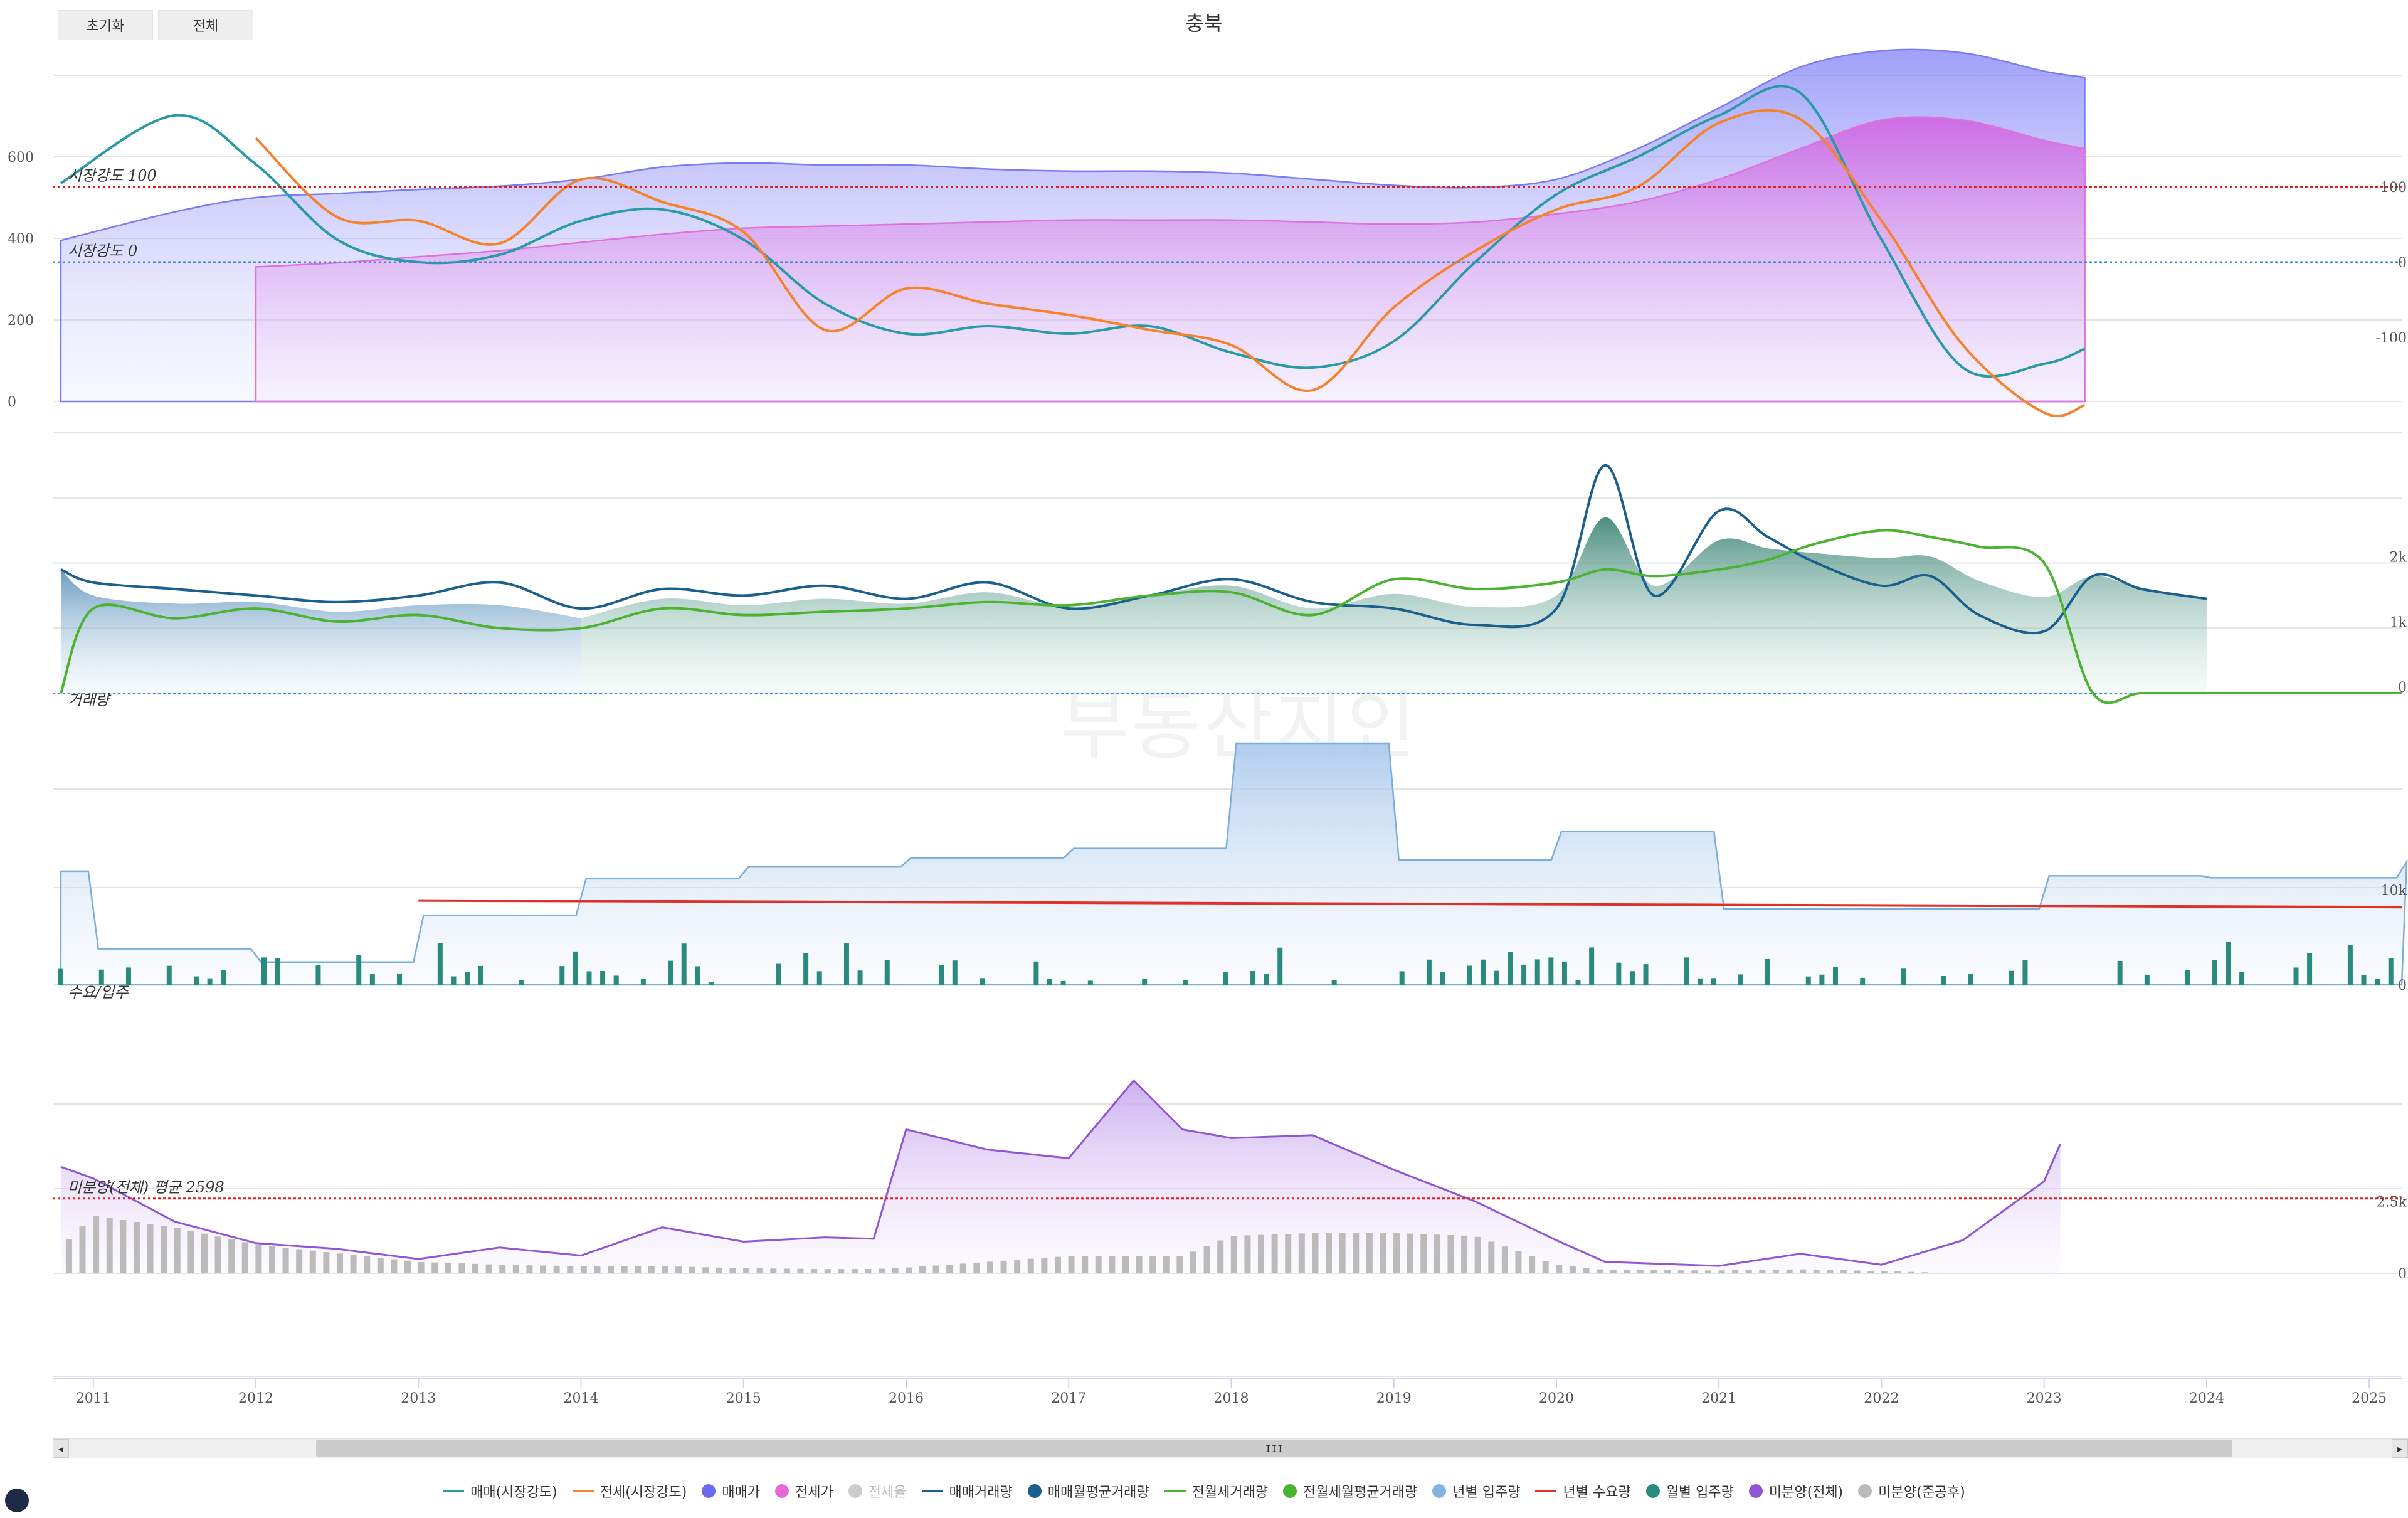  I want to click on legend-item: 미분양(준공후), so click(1911, 1491).